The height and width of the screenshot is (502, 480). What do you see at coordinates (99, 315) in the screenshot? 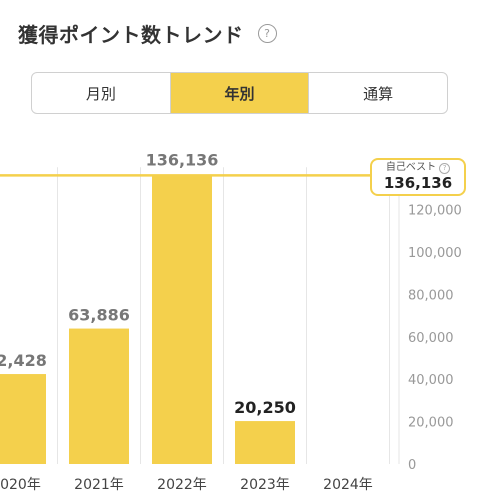
I see `bar-value-label: 63,886` at bounding box center [99, 315].